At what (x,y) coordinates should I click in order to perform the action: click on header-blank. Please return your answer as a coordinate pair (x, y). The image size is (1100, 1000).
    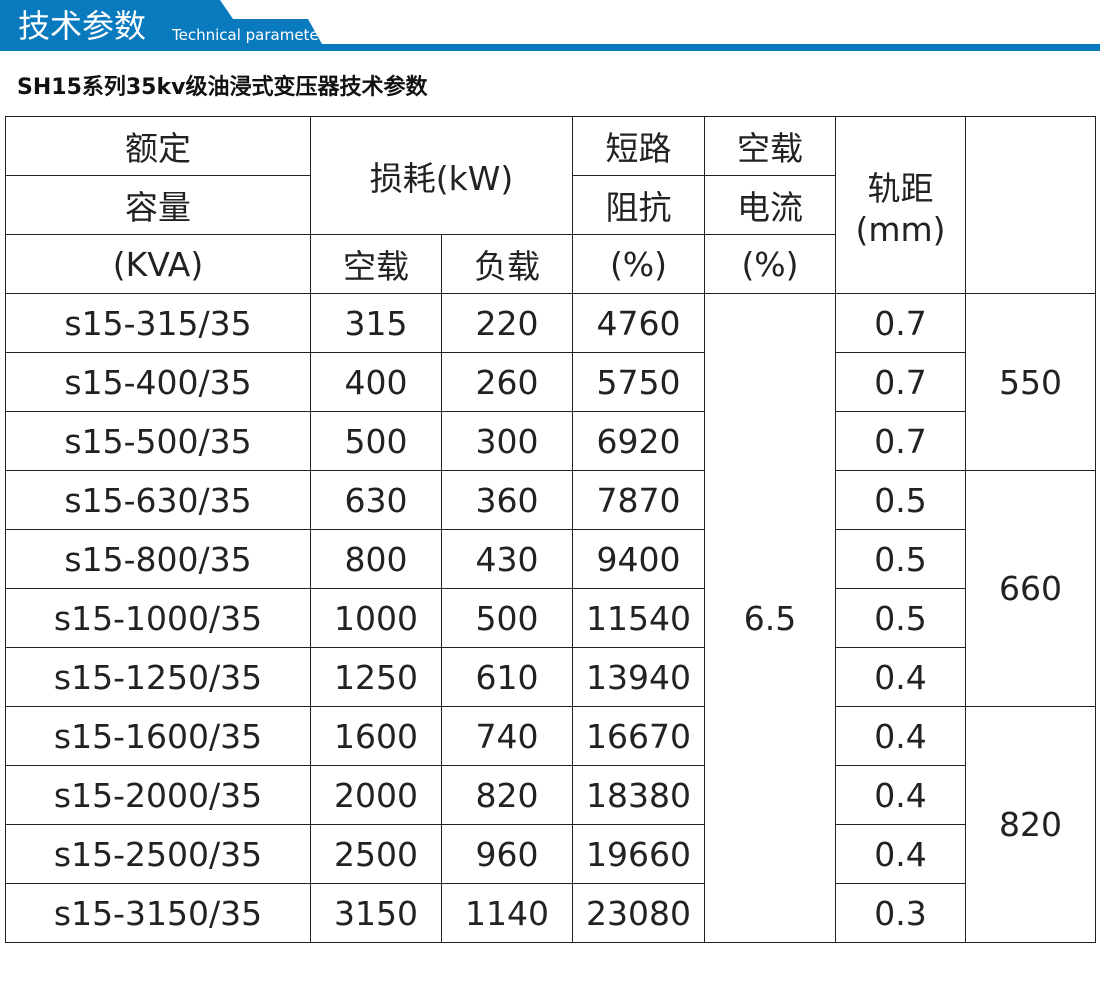
    Looking at the image, I should click on (1030, 205).